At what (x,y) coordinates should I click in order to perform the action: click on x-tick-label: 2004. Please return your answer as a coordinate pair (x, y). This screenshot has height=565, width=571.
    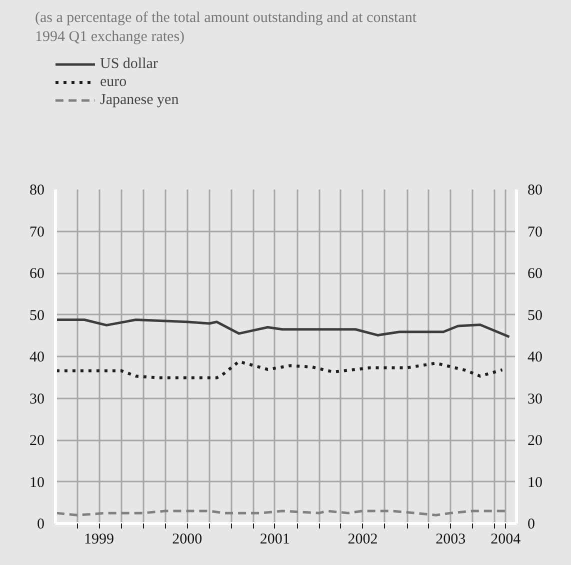
    Looking at the image, I should click on (506, 540).